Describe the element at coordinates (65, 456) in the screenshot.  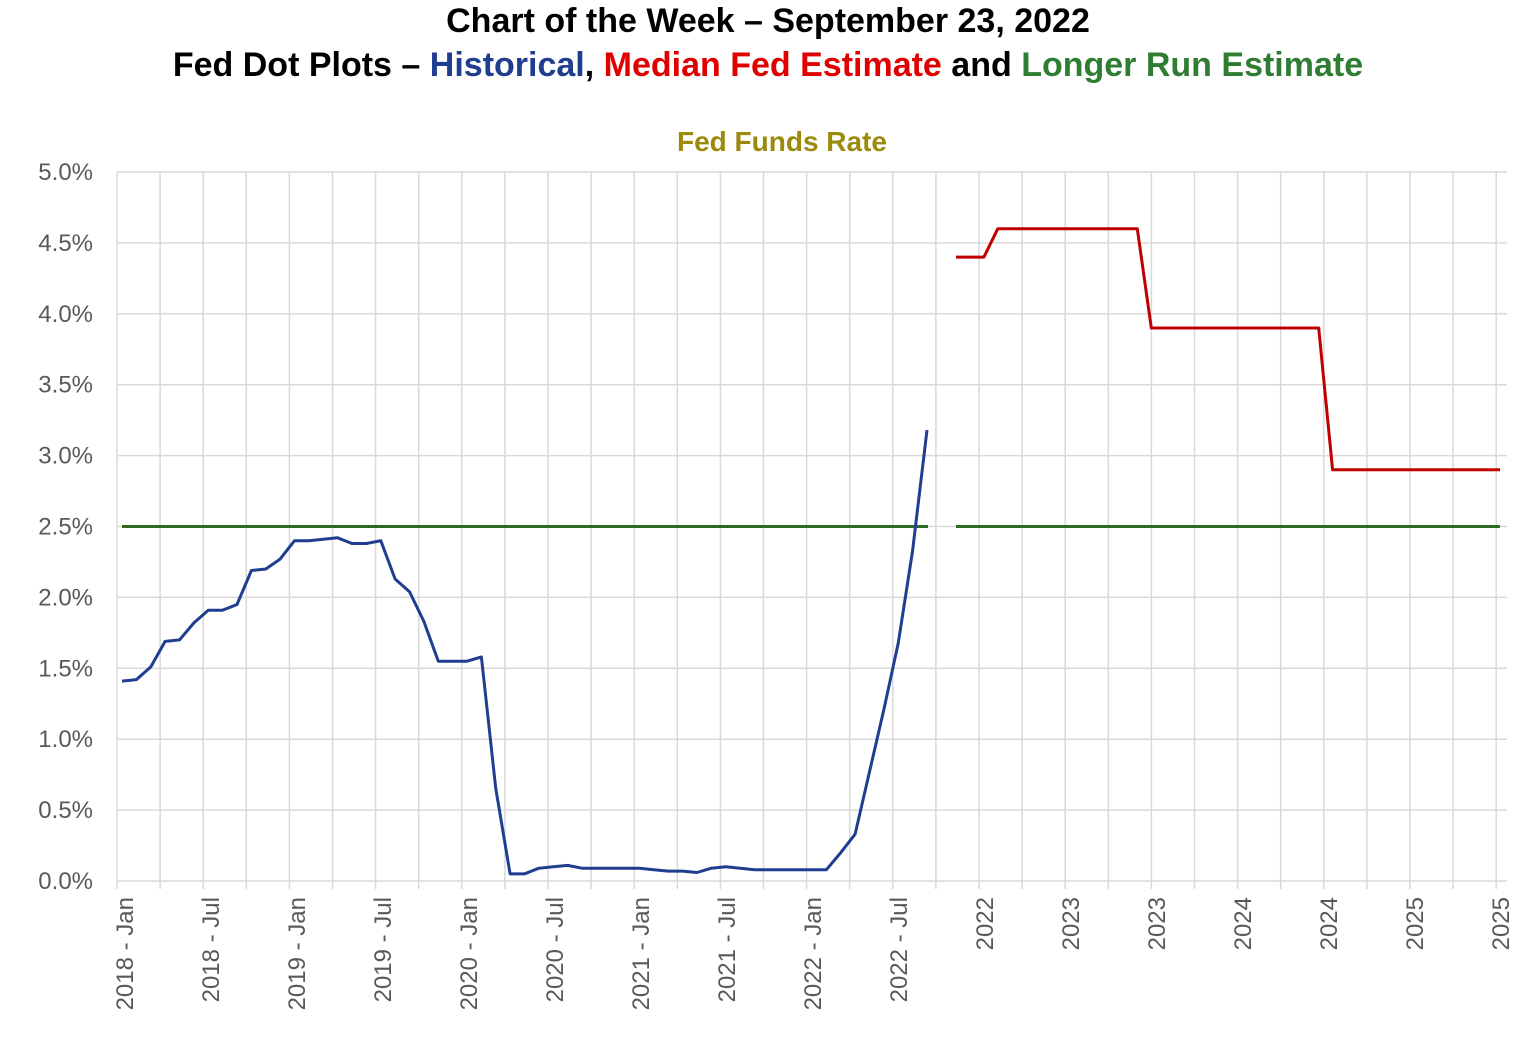
I see `y-tick-label: 3.0%` at that location.